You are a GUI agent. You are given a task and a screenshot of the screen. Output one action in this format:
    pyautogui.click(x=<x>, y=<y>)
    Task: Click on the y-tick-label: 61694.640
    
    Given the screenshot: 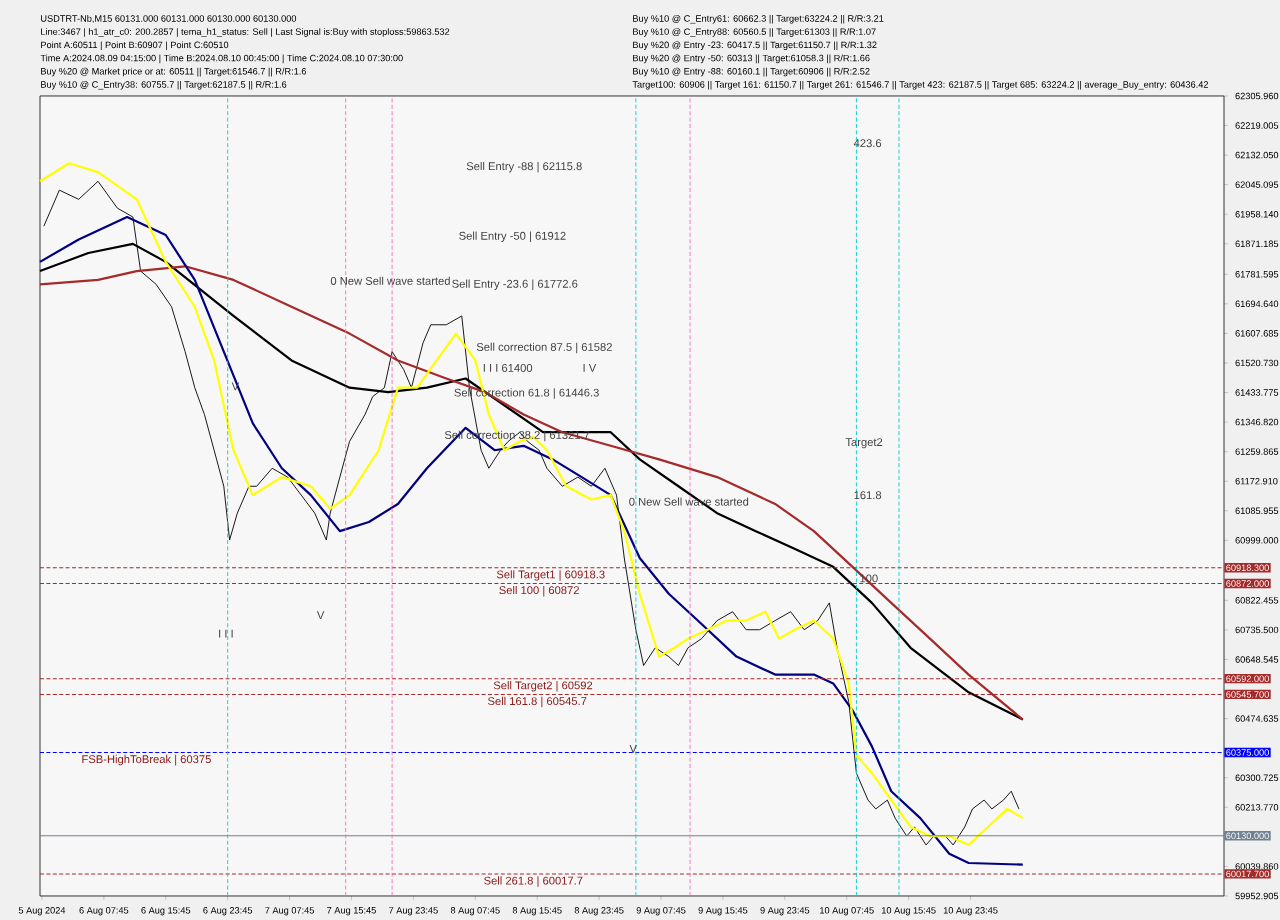 What is the action you would take?
    pyautogui.click(x=1257, y=304)
    